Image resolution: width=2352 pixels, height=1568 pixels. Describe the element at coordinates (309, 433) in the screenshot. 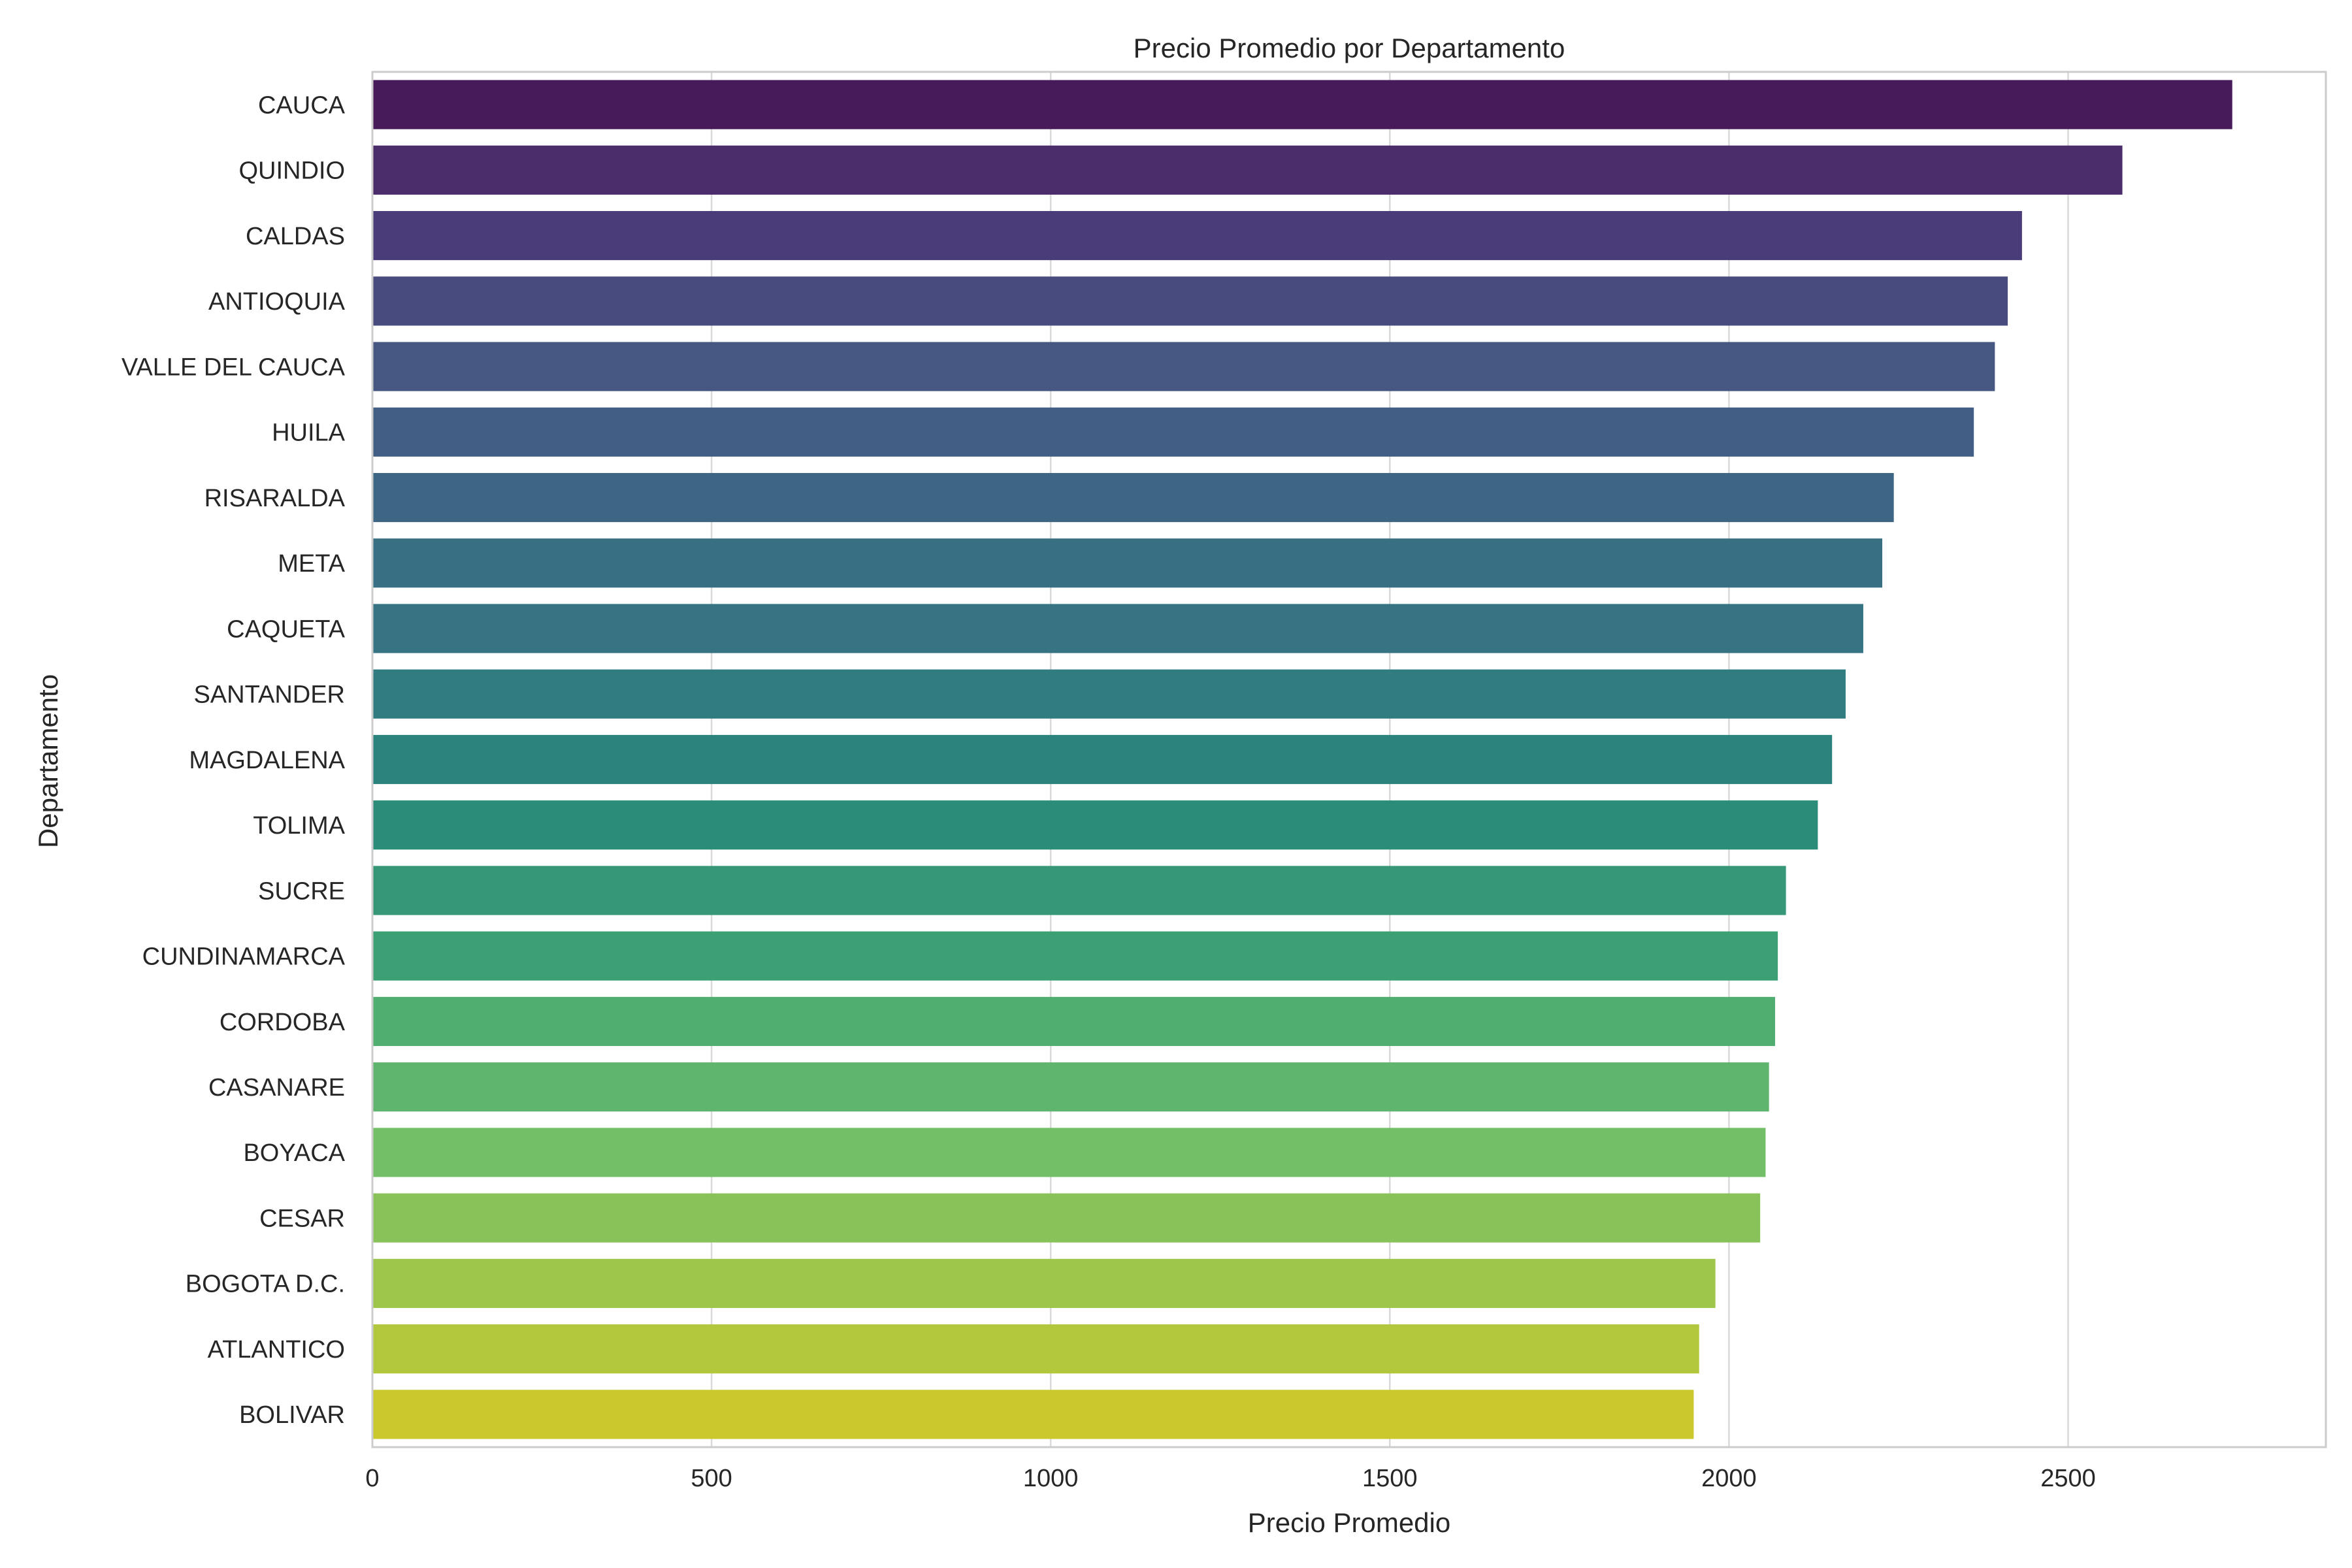

I see `y-tick-label: HUILA` at that location.